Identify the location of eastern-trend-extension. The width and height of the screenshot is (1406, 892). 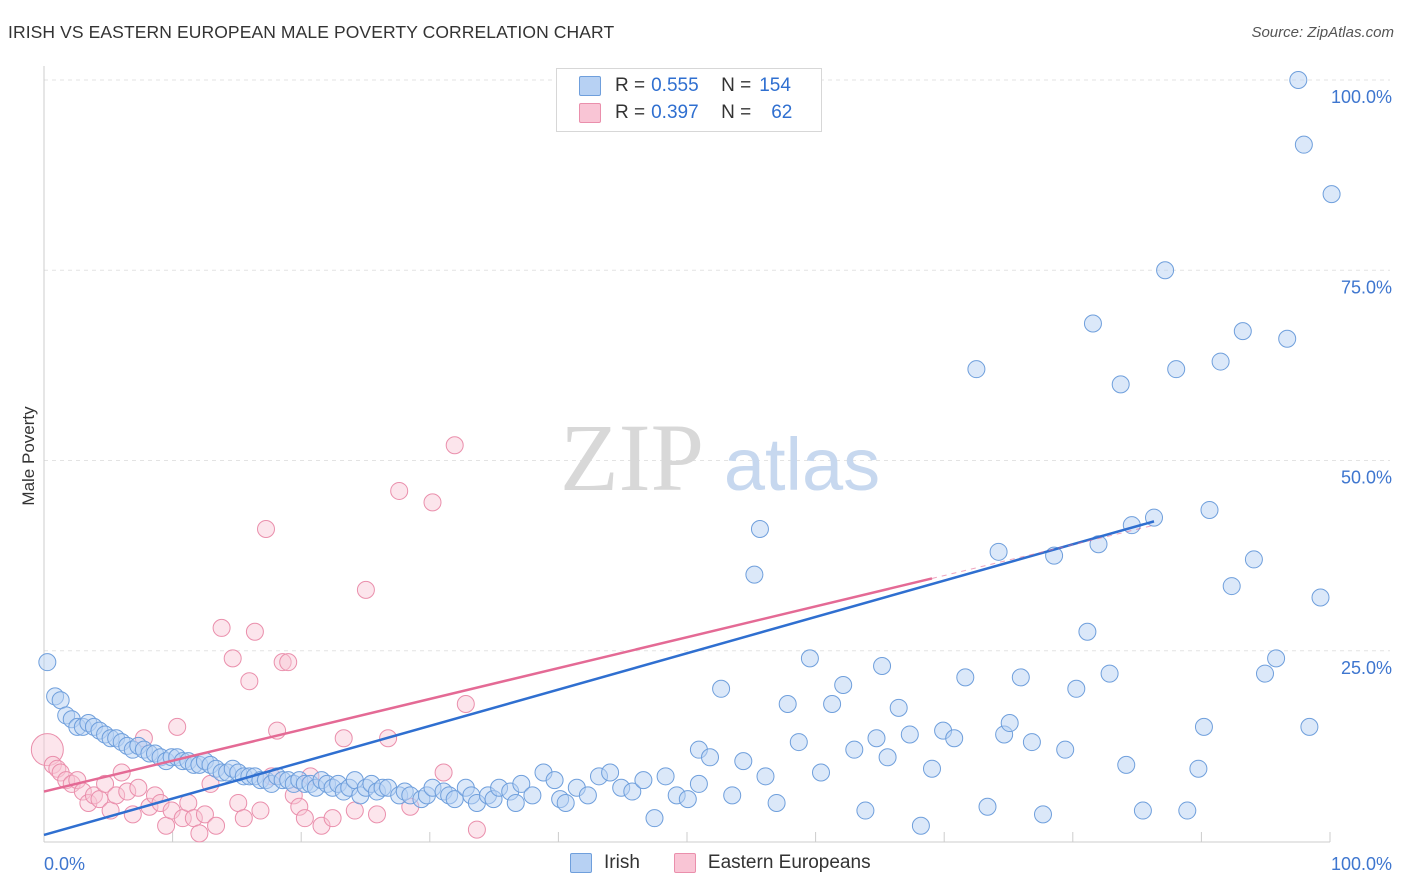
(1043, 551).